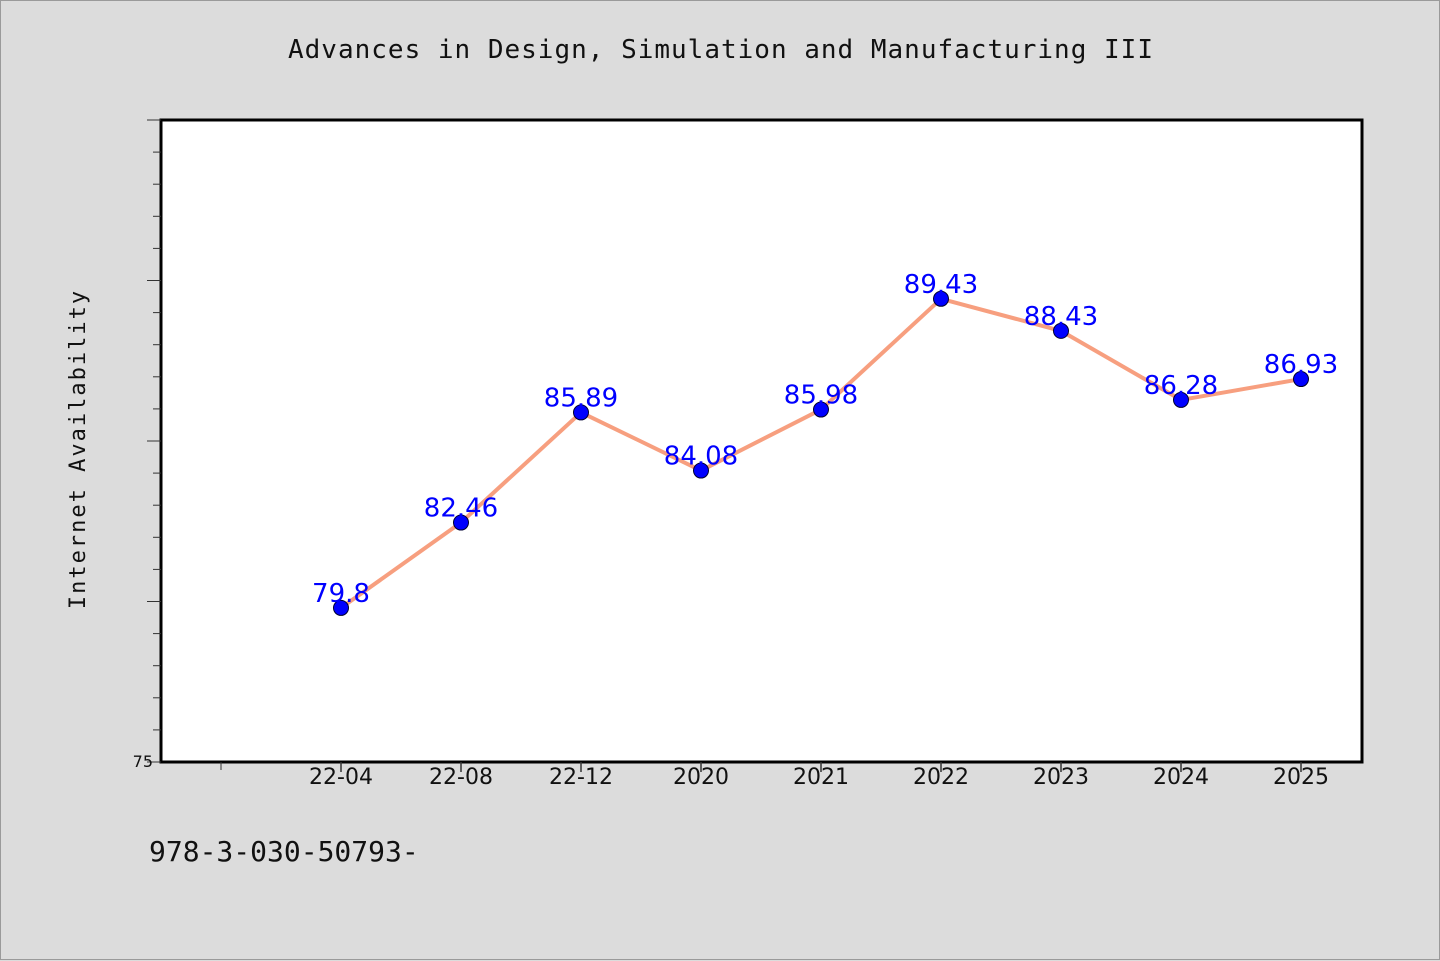 The width and height of the screenshot is (1440, 961). Describe the element at coordinates (78, 449) in the screenshot. I see `y-axis-label: Internet Availability` at that location.